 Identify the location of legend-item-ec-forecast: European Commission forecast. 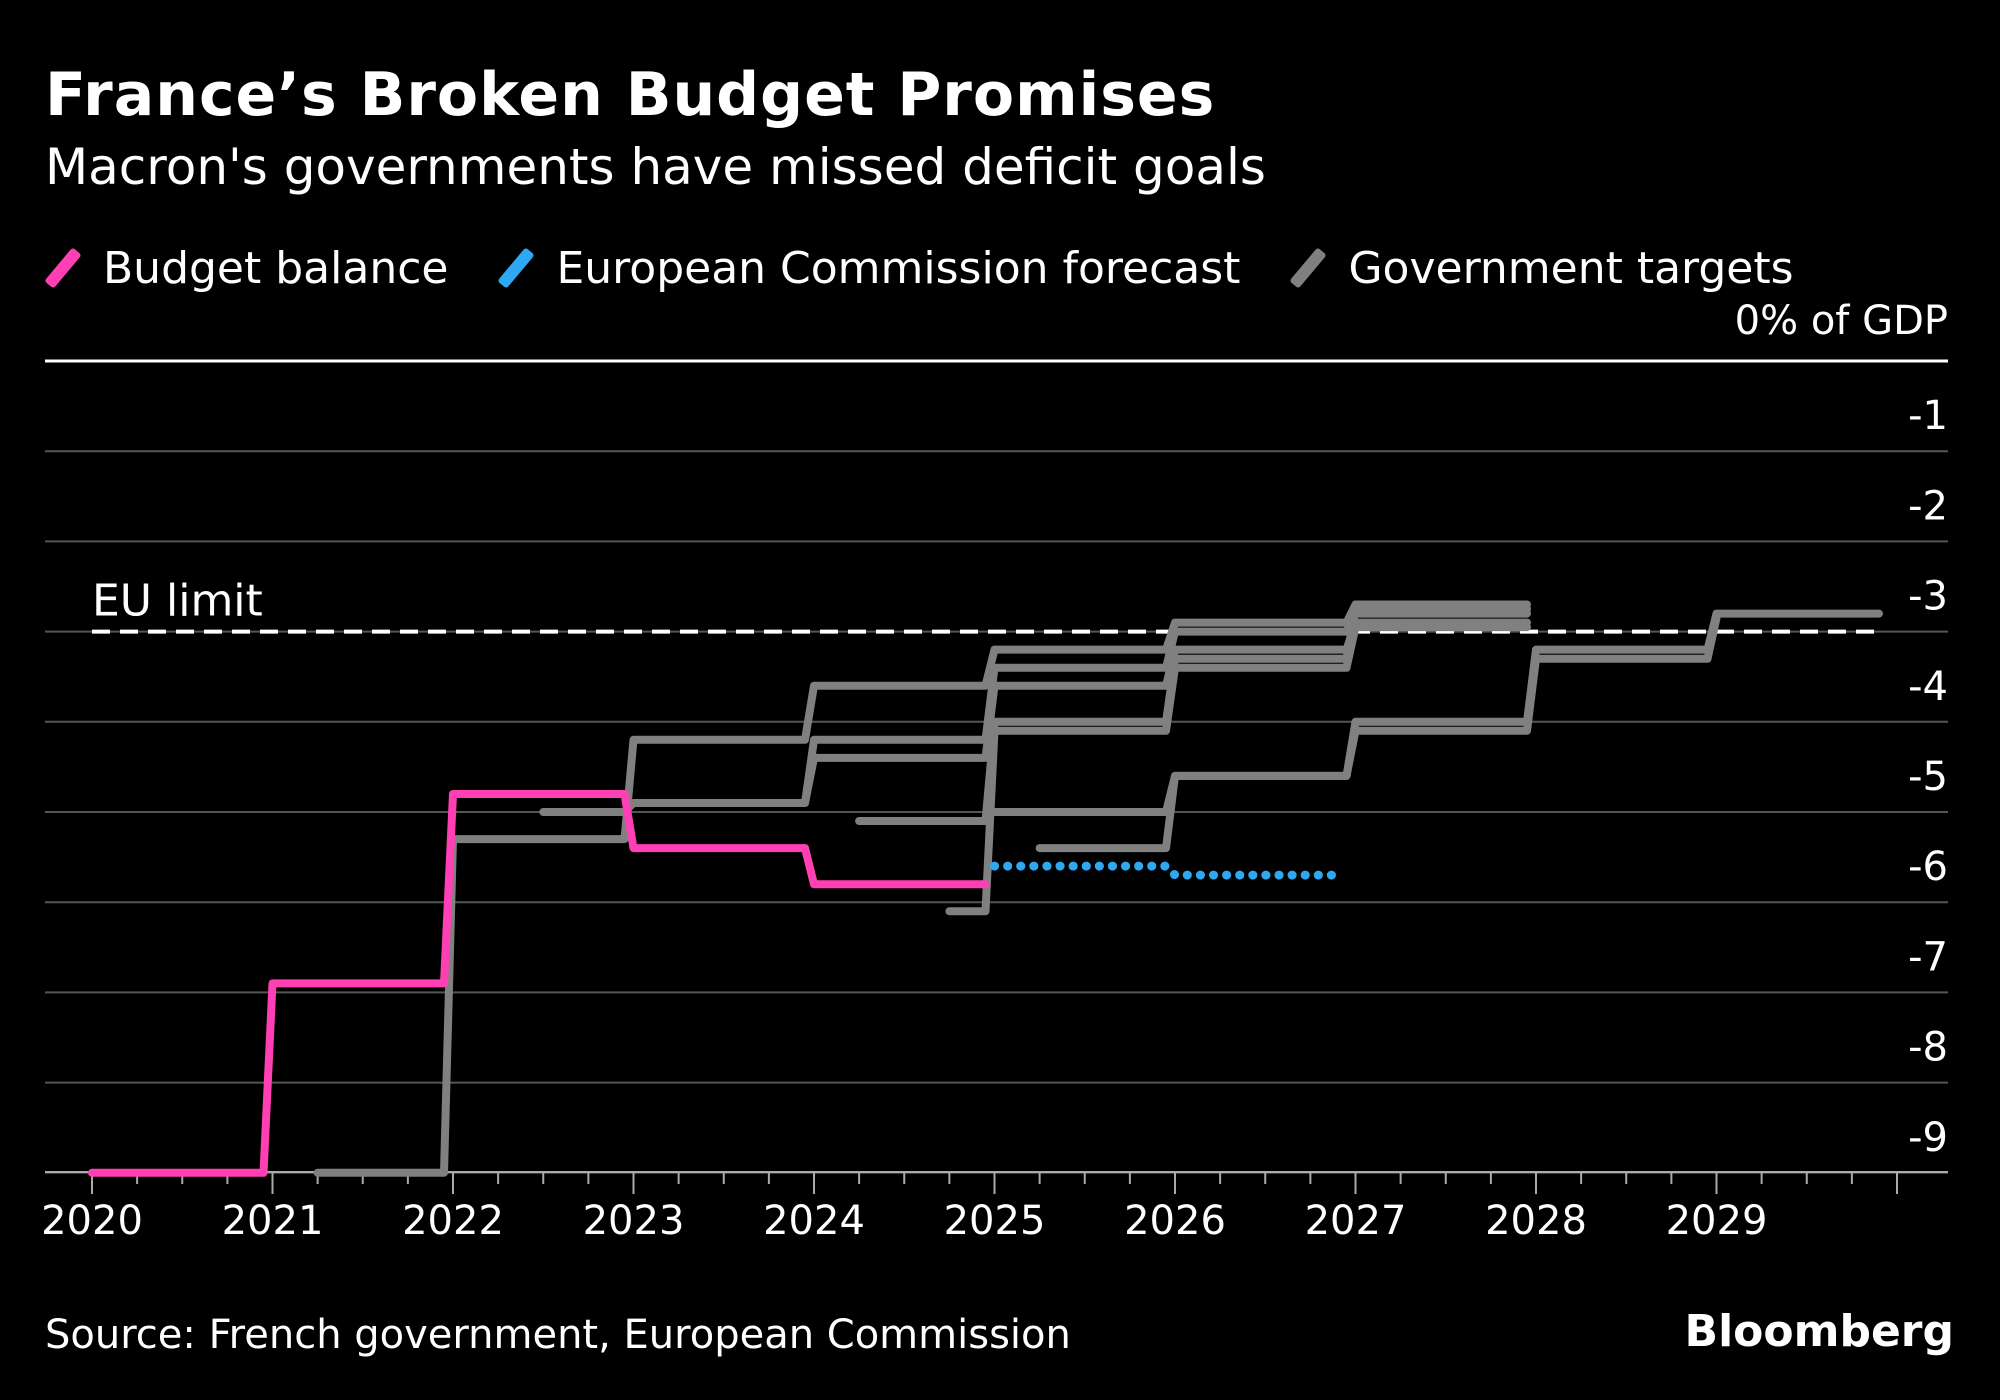
(869, 268).